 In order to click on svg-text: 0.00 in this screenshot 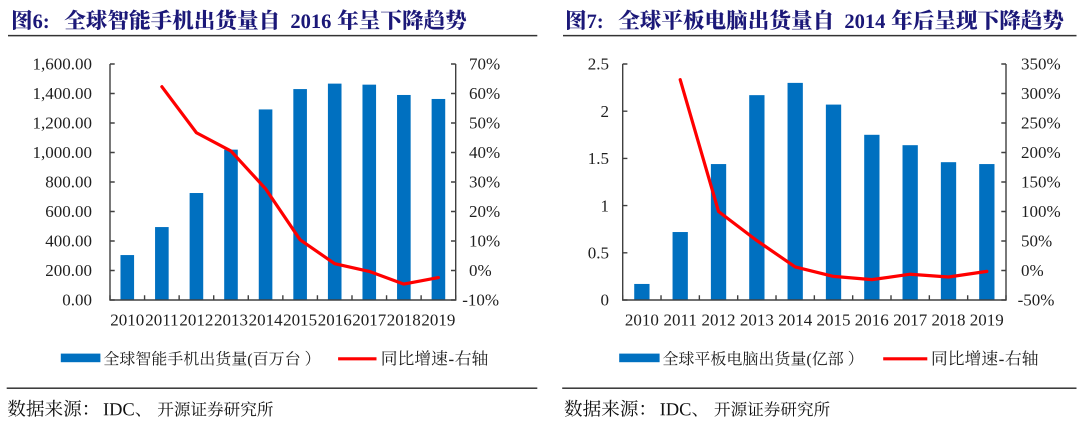, I will do `click(77, 300)`.